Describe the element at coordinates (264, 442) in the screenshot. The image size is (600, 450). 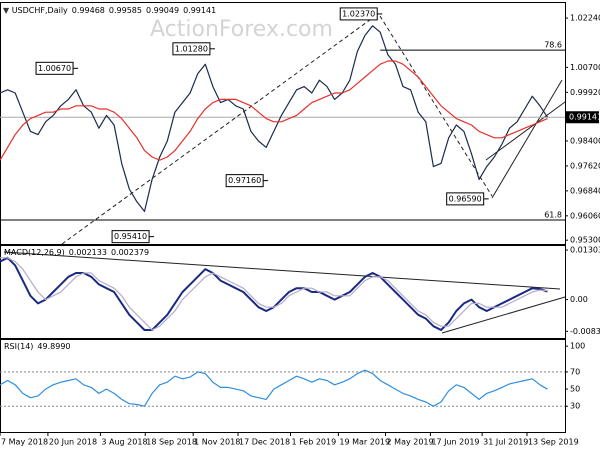
I see `x-tick-label: 17 Dec 2018` at that location.